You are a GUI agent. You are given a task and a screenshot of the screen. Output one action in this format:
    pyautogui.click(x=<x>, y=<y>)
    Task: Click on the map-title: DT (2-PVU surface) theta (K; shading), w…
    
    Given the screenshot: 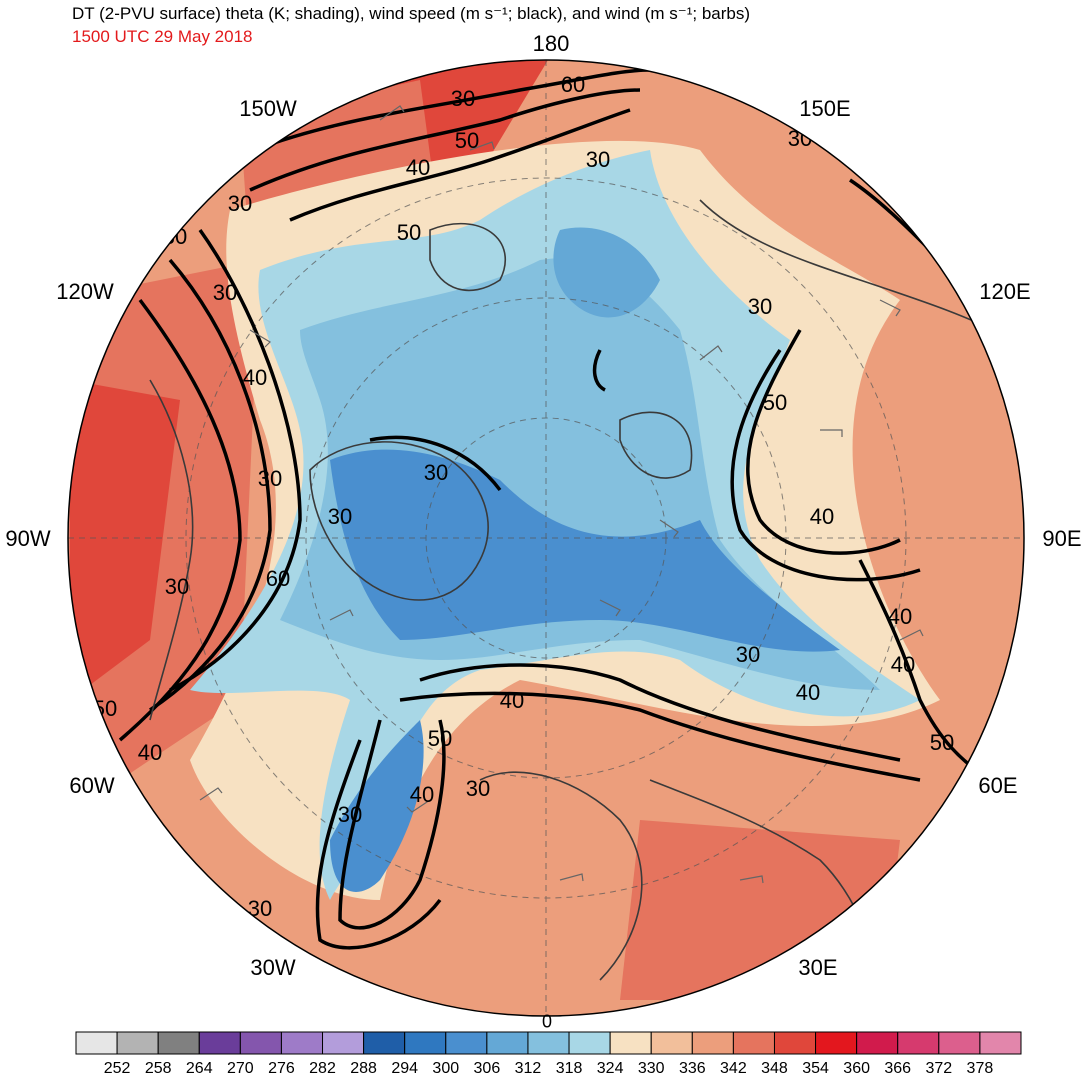 What is the action you would take?
    pyautogui.click(x=411, y=13)
    